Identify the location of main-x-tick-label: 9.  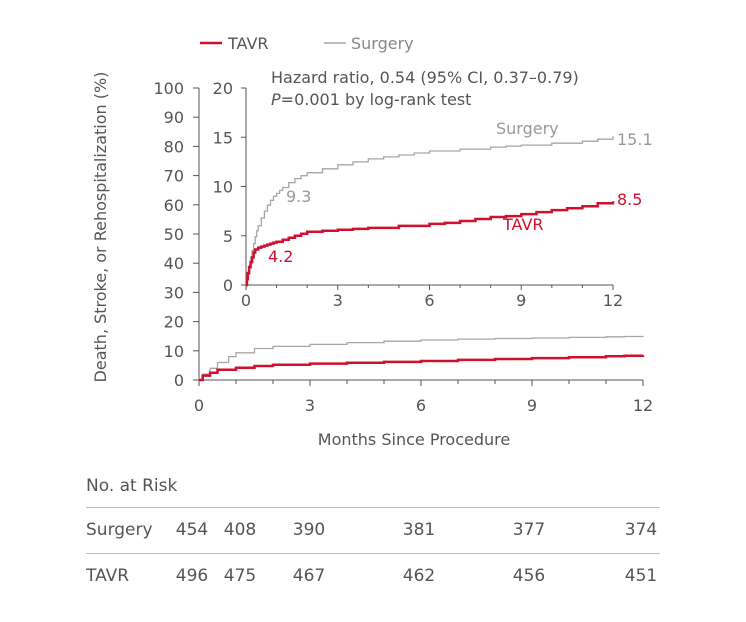
(532, 405).